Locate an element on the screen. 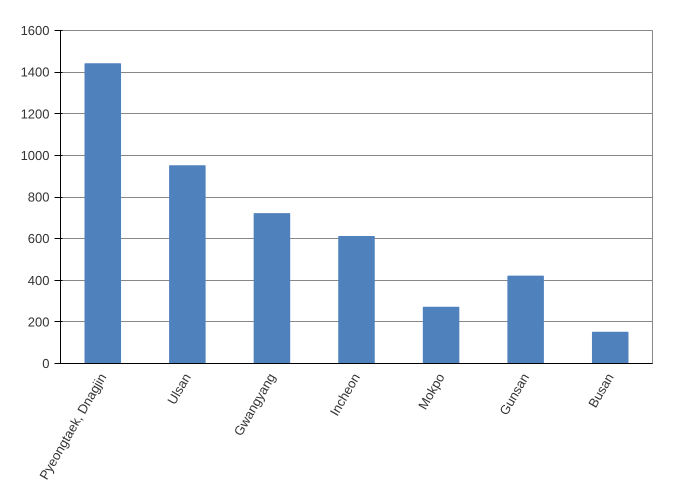 Image resolution: width=680 pixels, height=495 pixels. y-tick-label: 800 is located at coordinates (39, 197).